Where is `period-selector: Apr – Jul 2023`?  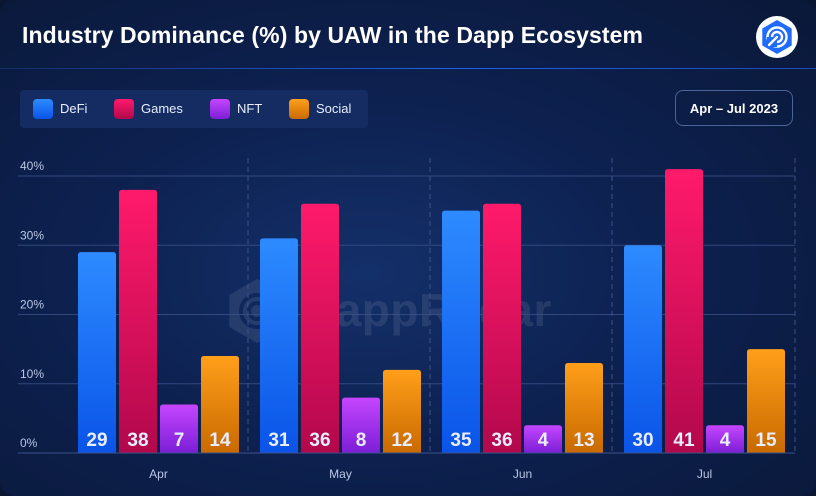
period-selector: Apr – Jul 2023 is located at coordinates (734, 108).